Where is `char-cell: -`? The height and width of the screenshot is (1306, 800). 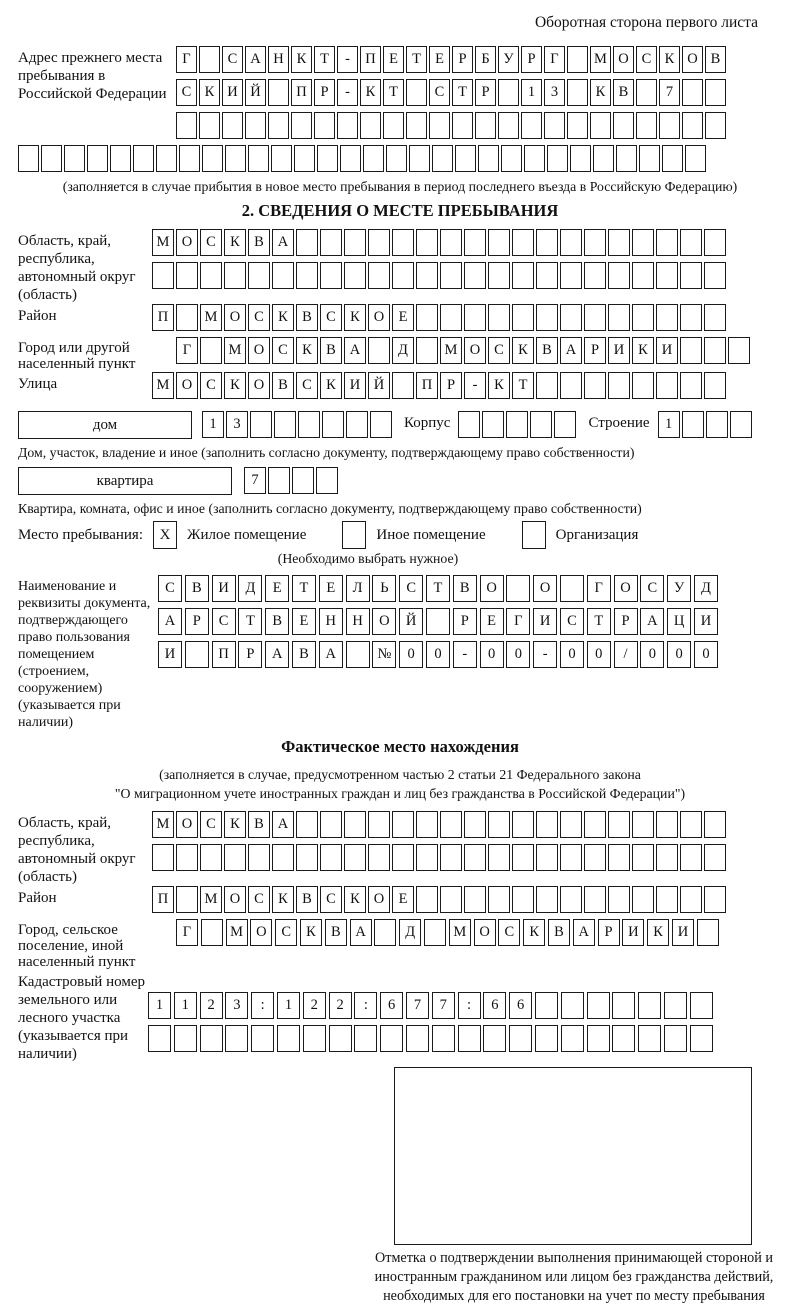 char-cell: - is located at coordinates (347, 92).